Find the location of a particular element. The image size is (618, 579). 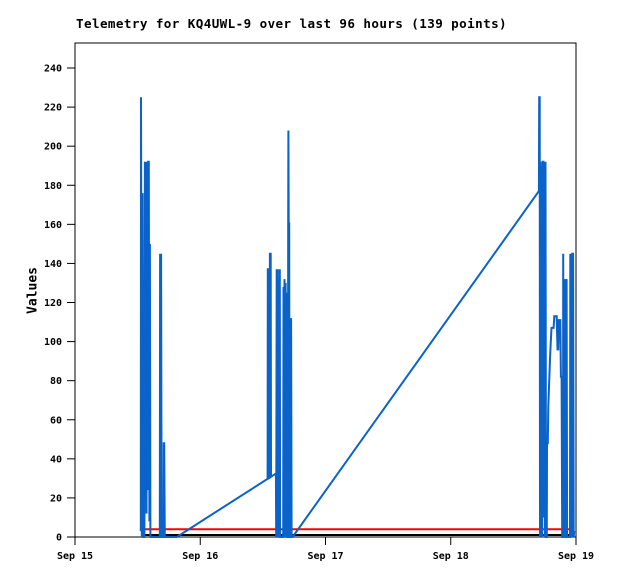

y-tick-label: 40 is located at coordinates (56, 459).